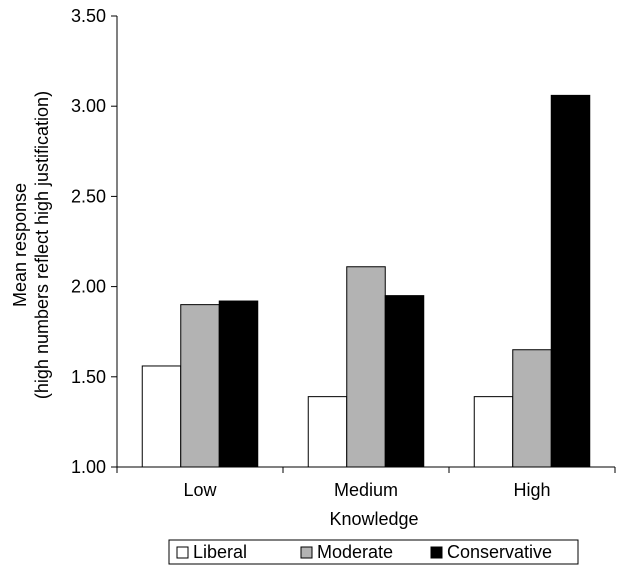 Image resolution: width=629 pixels, height=570 pixels. I want to click on legend-swatch-moderate, so click(306, 552).